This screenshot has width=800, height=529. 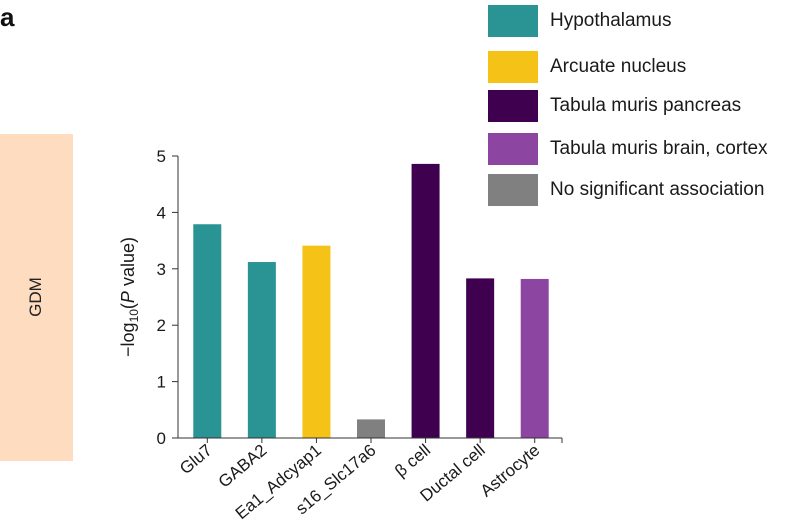 I want to click on legend-item-pancreas: Tabula muris pancreas, so click(x=614, y=106).